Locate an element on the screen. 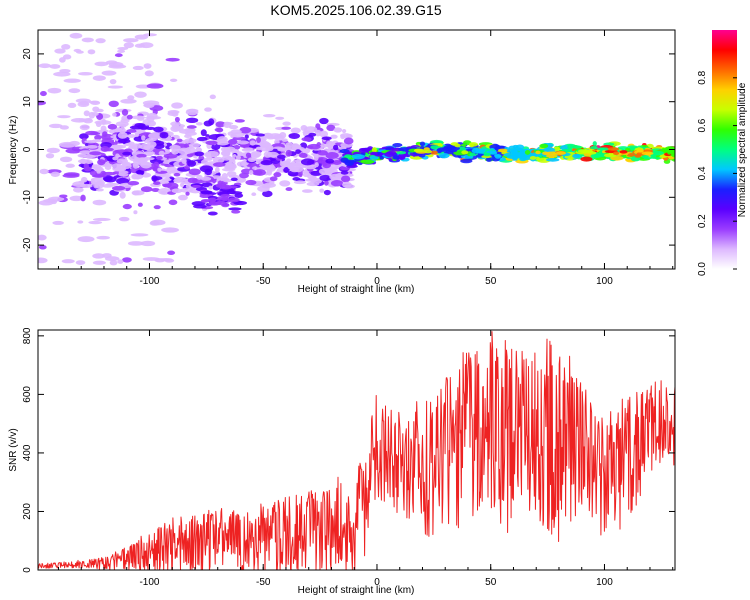 The height and width of the screenshot is (600, 750). chart-title: KOM5.2025.106.02.39.G15 is located at coordinates (355, 10).